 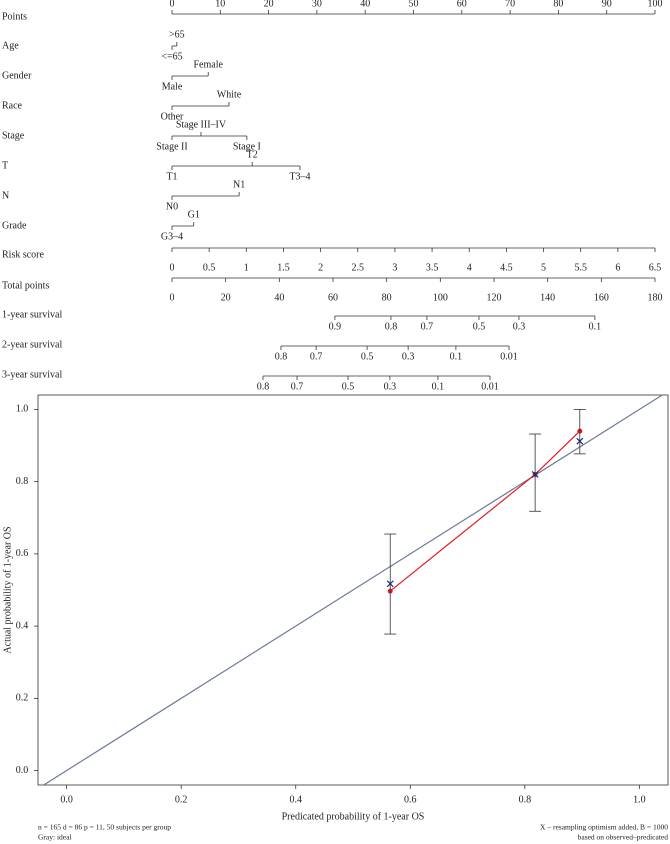 What do you see at coordinates (252, 154) in the screenshot?
I see `level-label: T2` at bounding box center [252, 154].